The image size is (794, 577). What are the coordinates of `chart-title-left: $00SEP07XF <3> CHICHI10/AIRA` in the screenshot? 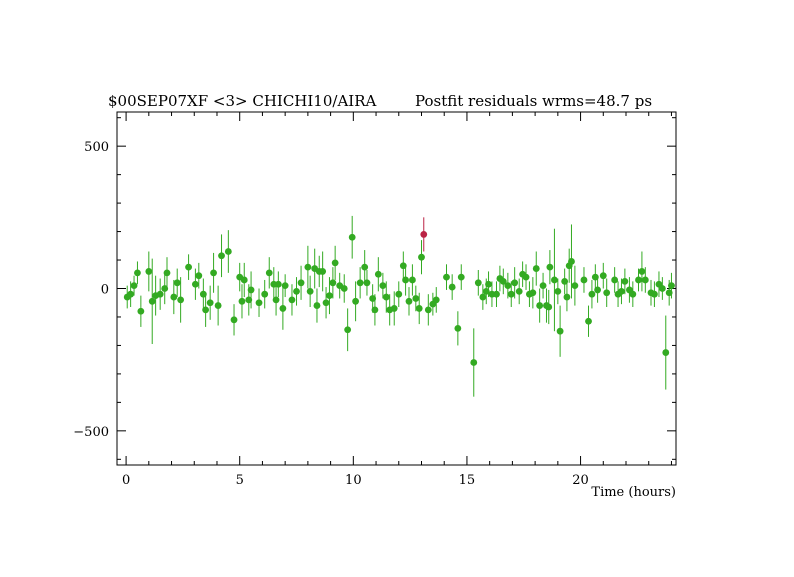 It's located at (242, 101).